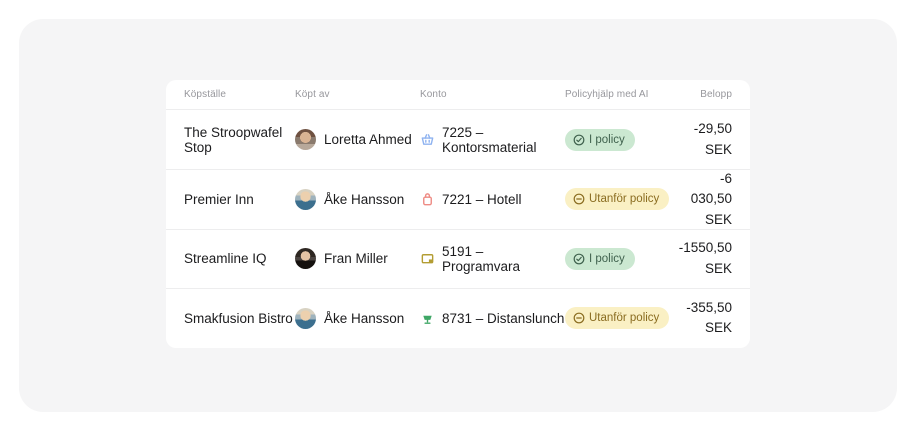 This screenshot has height=431, width=915. Describe the element at coordinates (205, 94) in the screenshot. I see `column-header-merchant: Köpställe` at that location.